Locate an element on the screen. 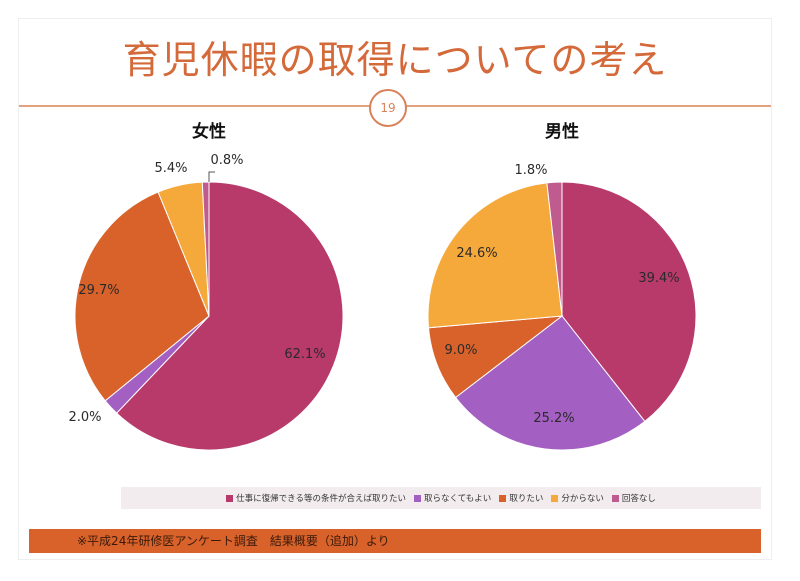 The image size is (800, 581). data-label: 9.0% is located at coordinates (460, 350).